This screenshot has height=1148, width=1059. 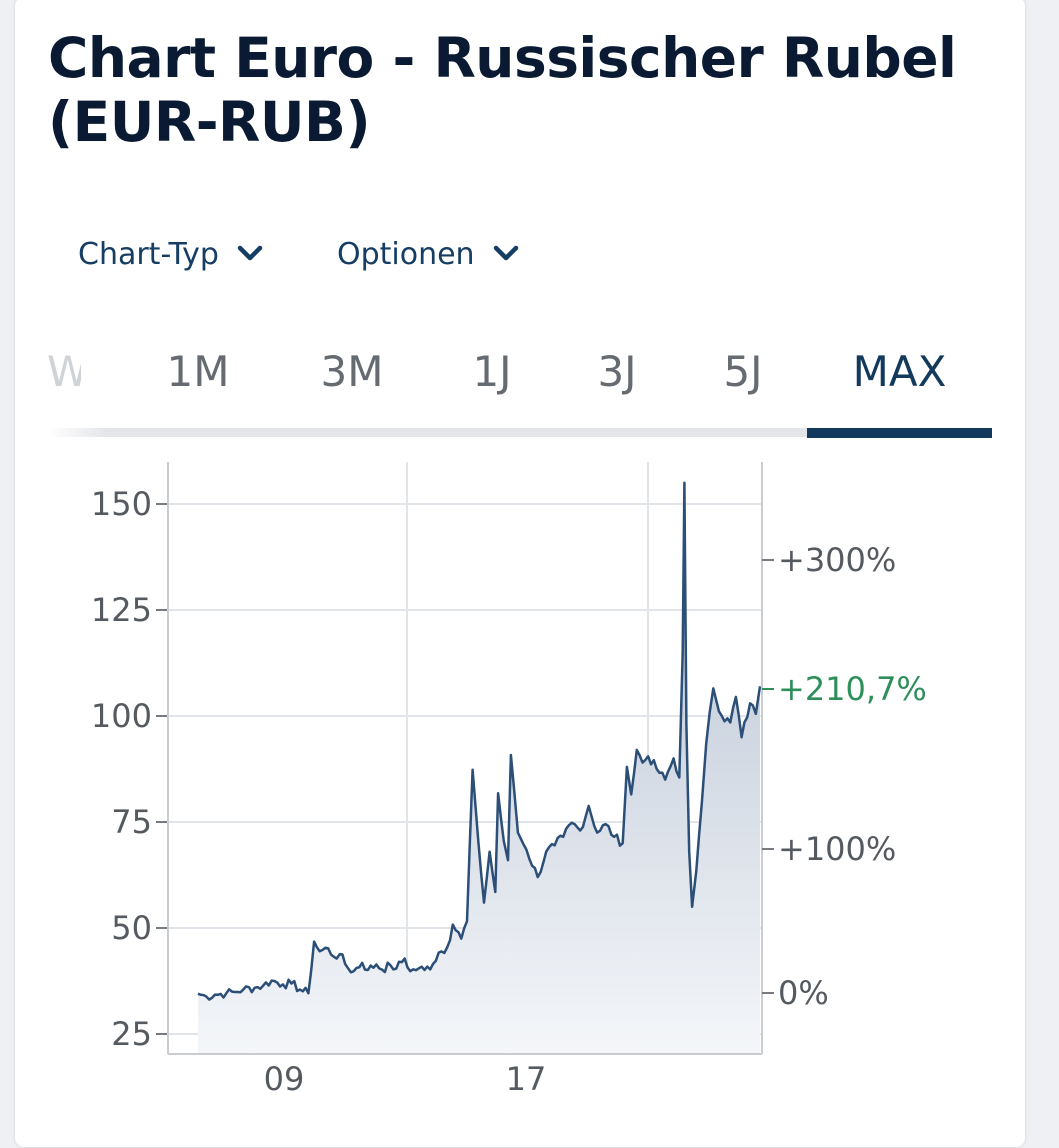 I want to click on y-tick-label: 125, so click(x=121, y=610).